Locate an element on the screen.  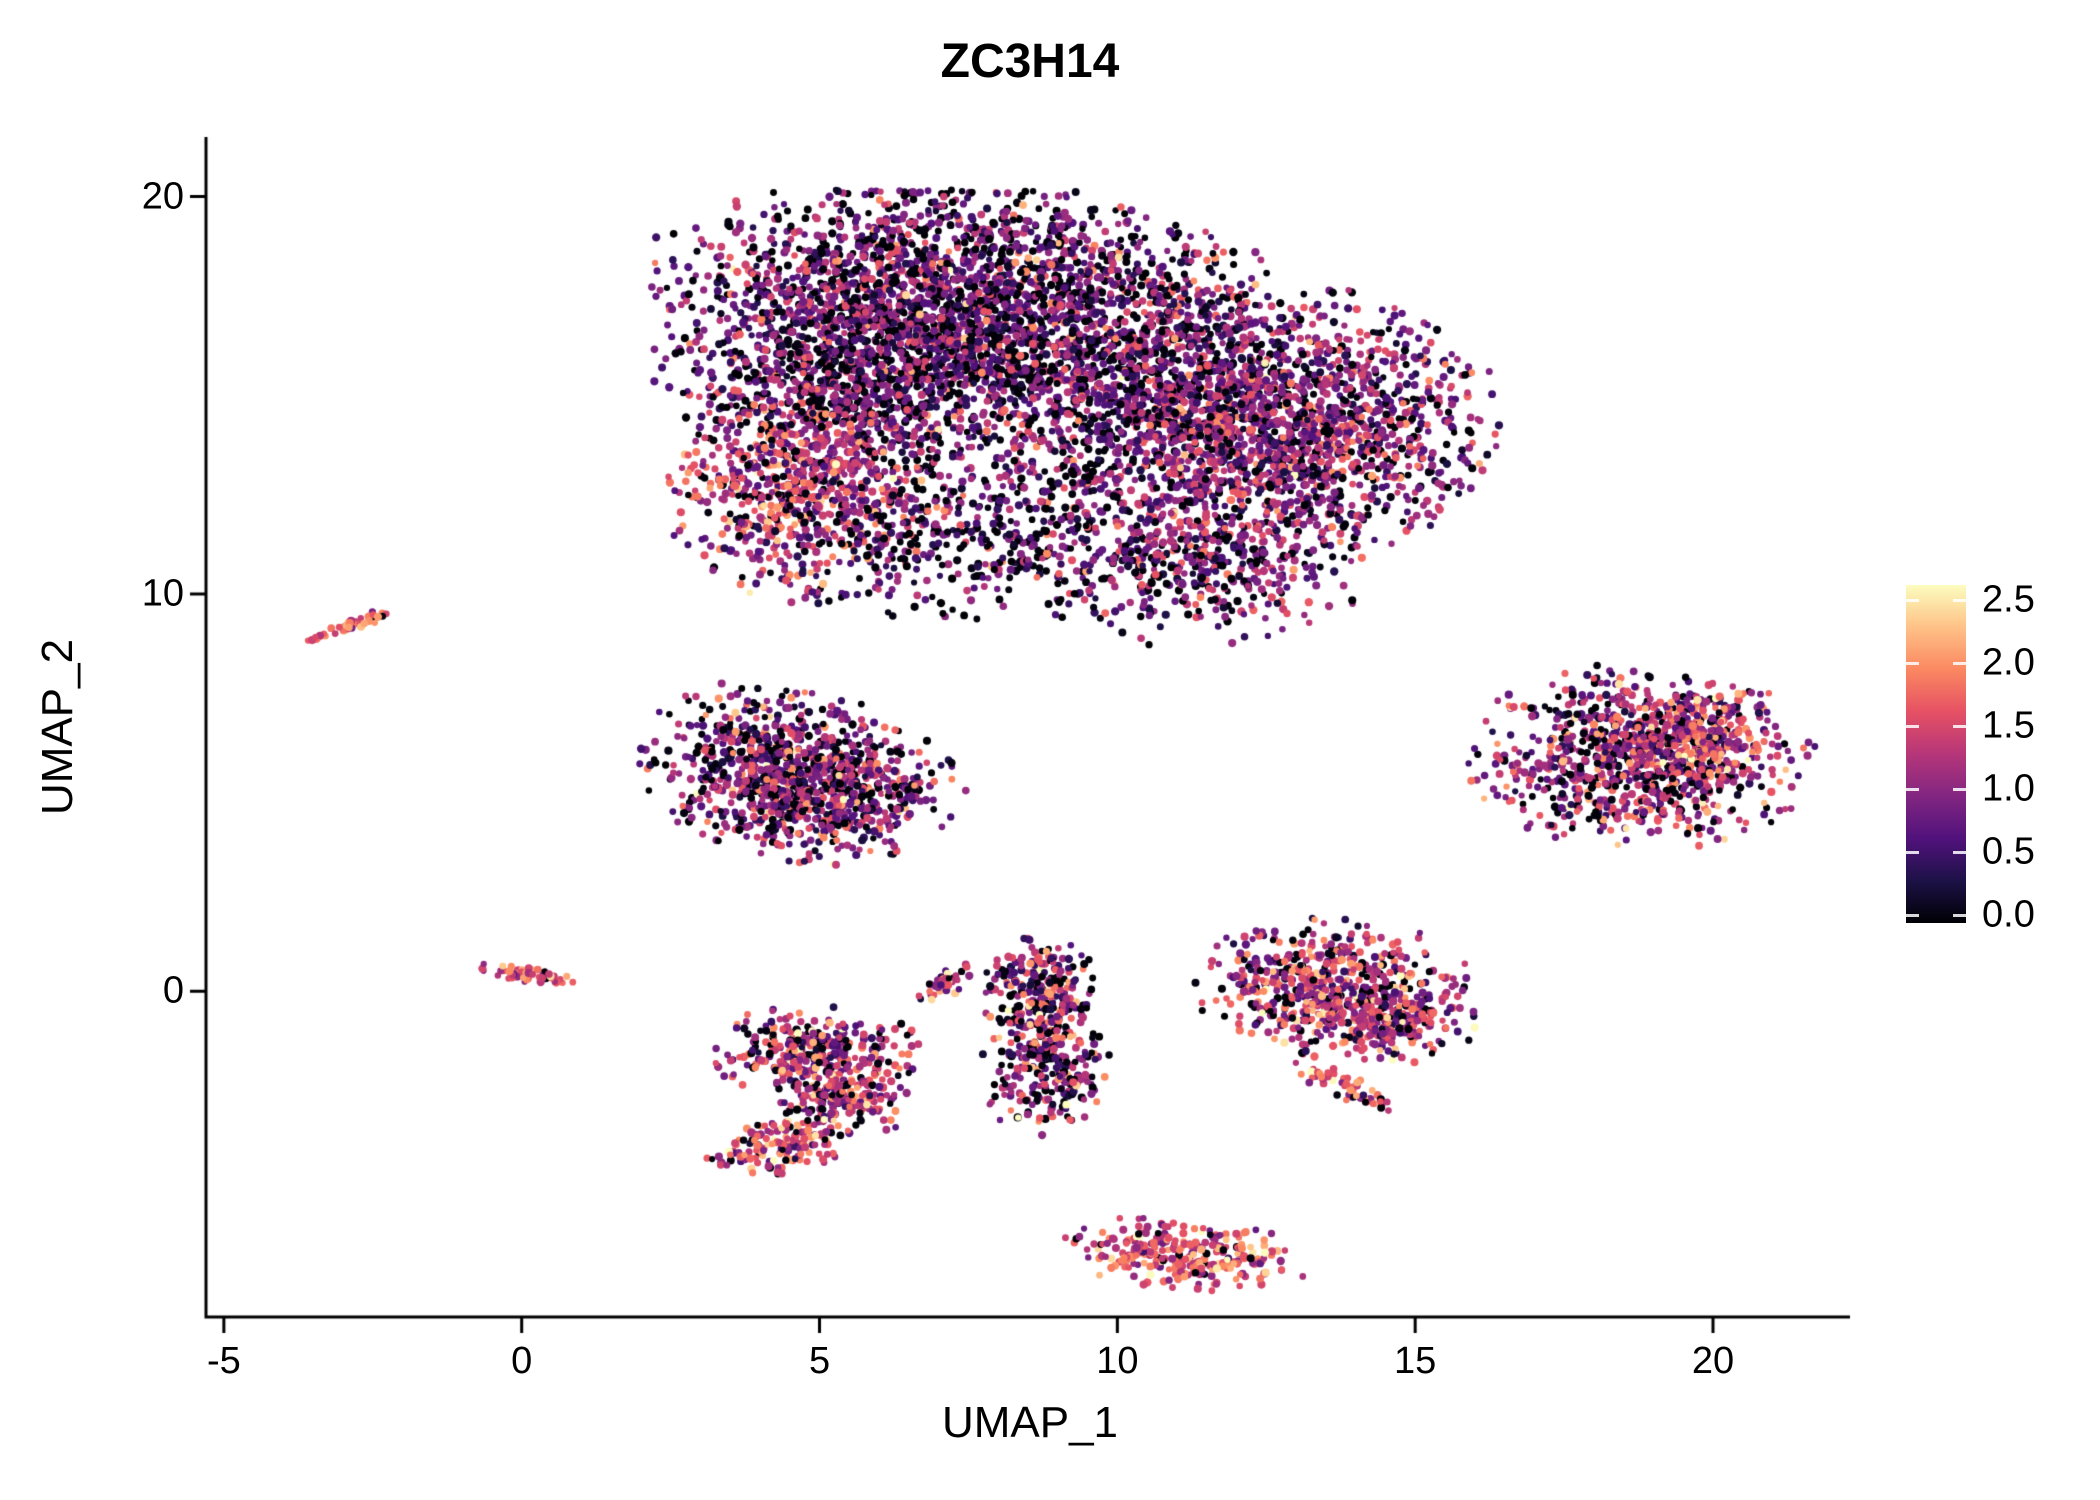
colorbar-tick-label: 2.5 is located at coordinates (2008, 599).